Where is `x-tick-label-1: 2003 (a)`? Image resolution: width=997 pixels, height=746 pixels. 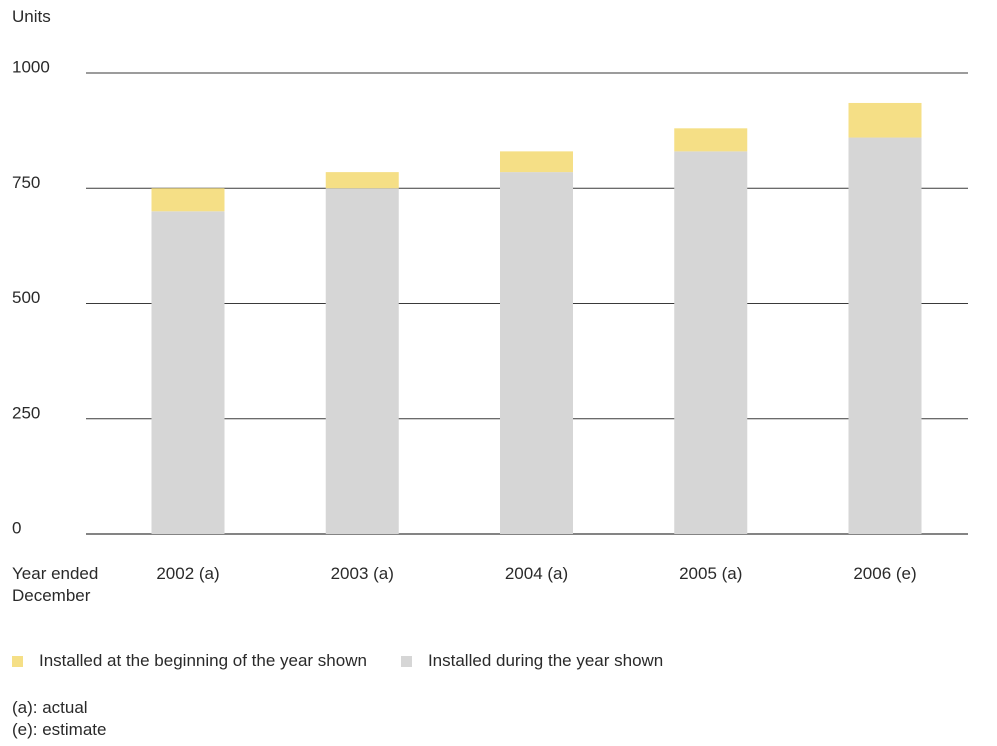
x-tick-label-1: 2003 (a) is located at coordinates (362, 573).